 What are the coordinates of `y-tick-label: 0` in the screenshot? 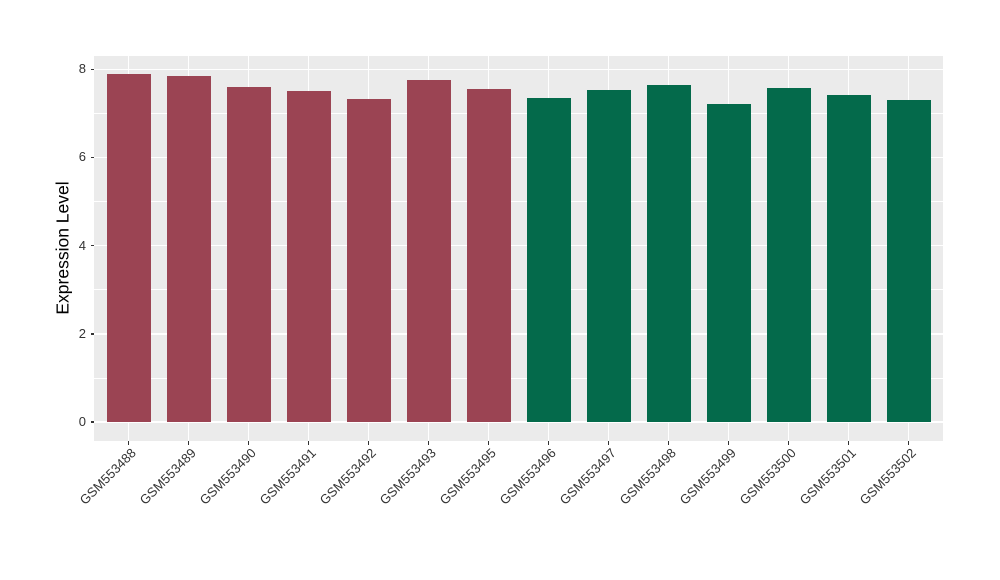 It's located at (82, 421).